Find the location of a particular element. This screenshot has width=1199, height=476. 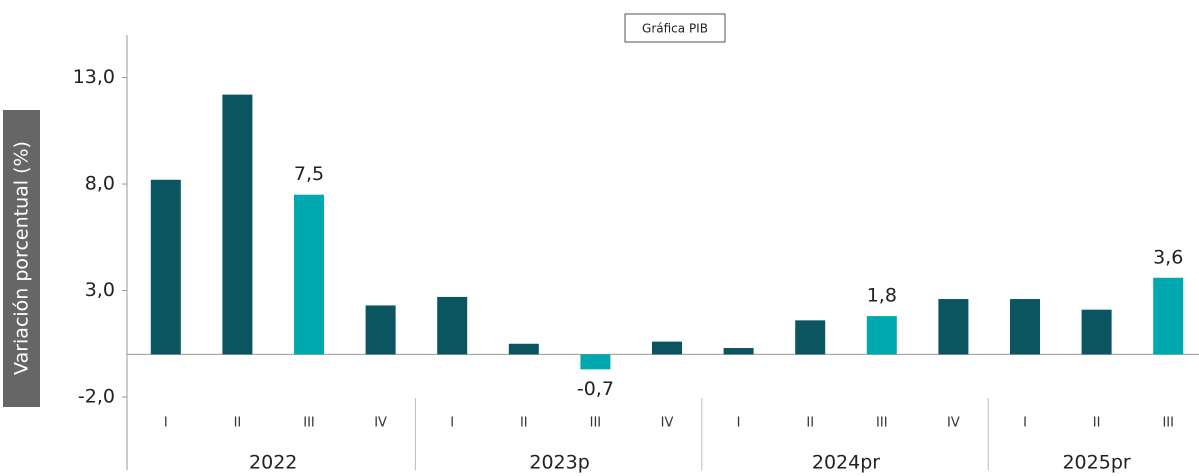

y-axis-label: Variación porcentual (%) is located at coordinates (22, 258).